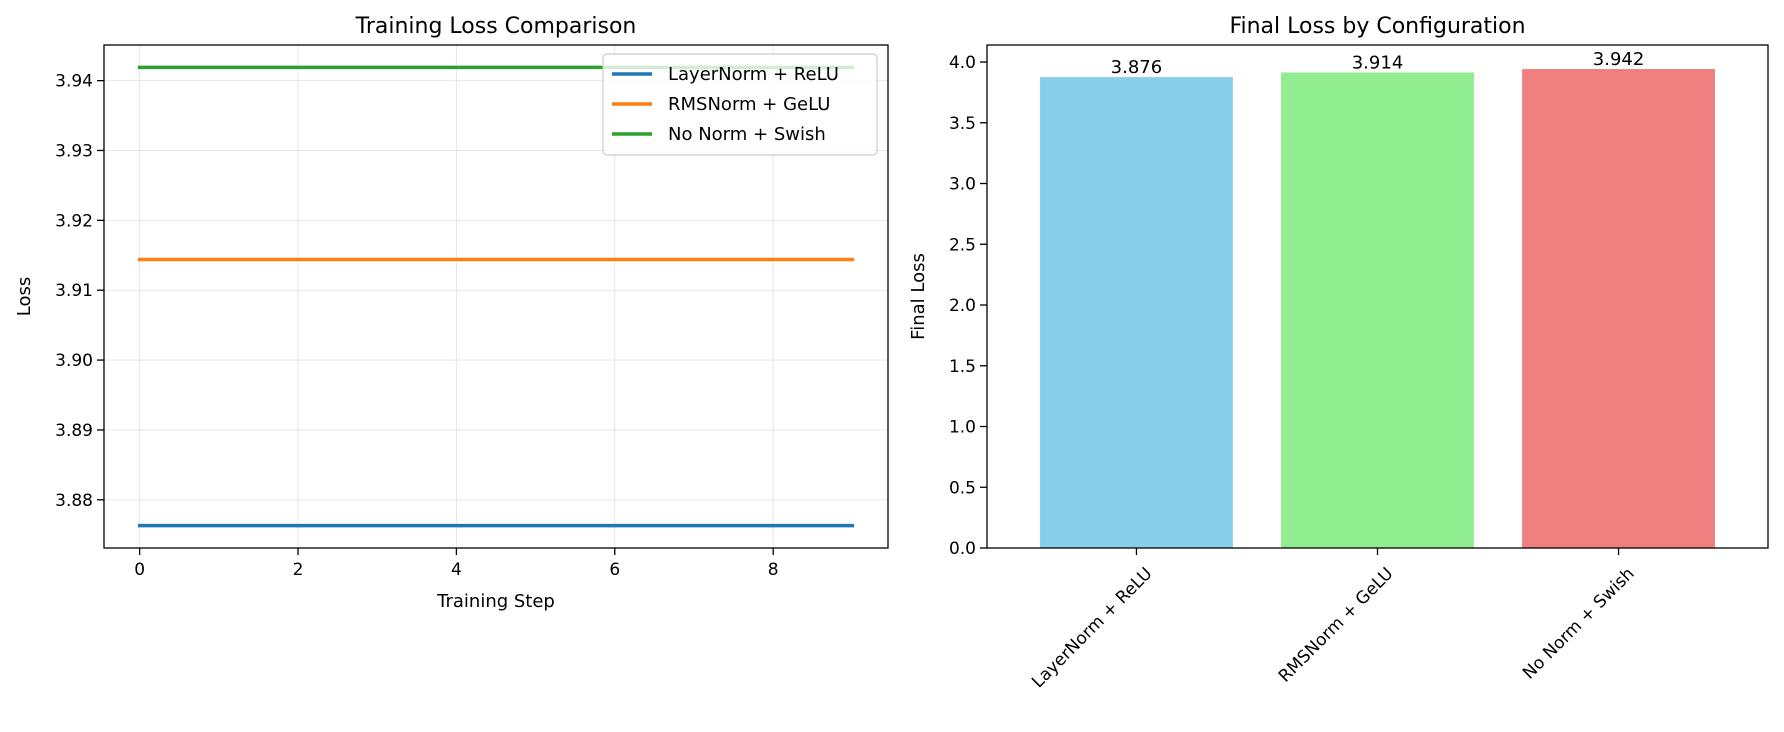  Describe the element at coordinates (74, 361) in the screenshot. I see `y-tick-label: 3.90` at that location.